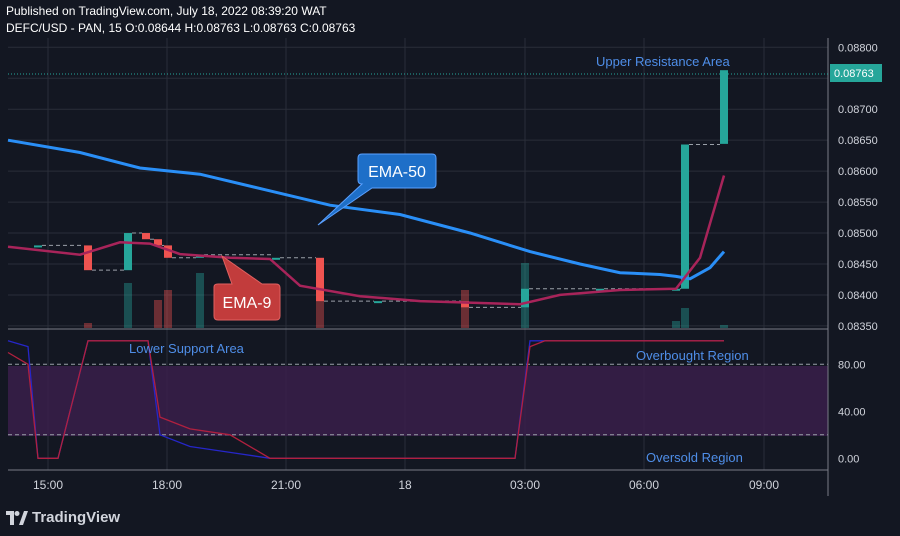 This screenshot has height=536, width=900. What do you see at coordinates (858, 48) in the screenshot?
I see `price-tick-label: 0.08800` at bounding box center [858, 48].